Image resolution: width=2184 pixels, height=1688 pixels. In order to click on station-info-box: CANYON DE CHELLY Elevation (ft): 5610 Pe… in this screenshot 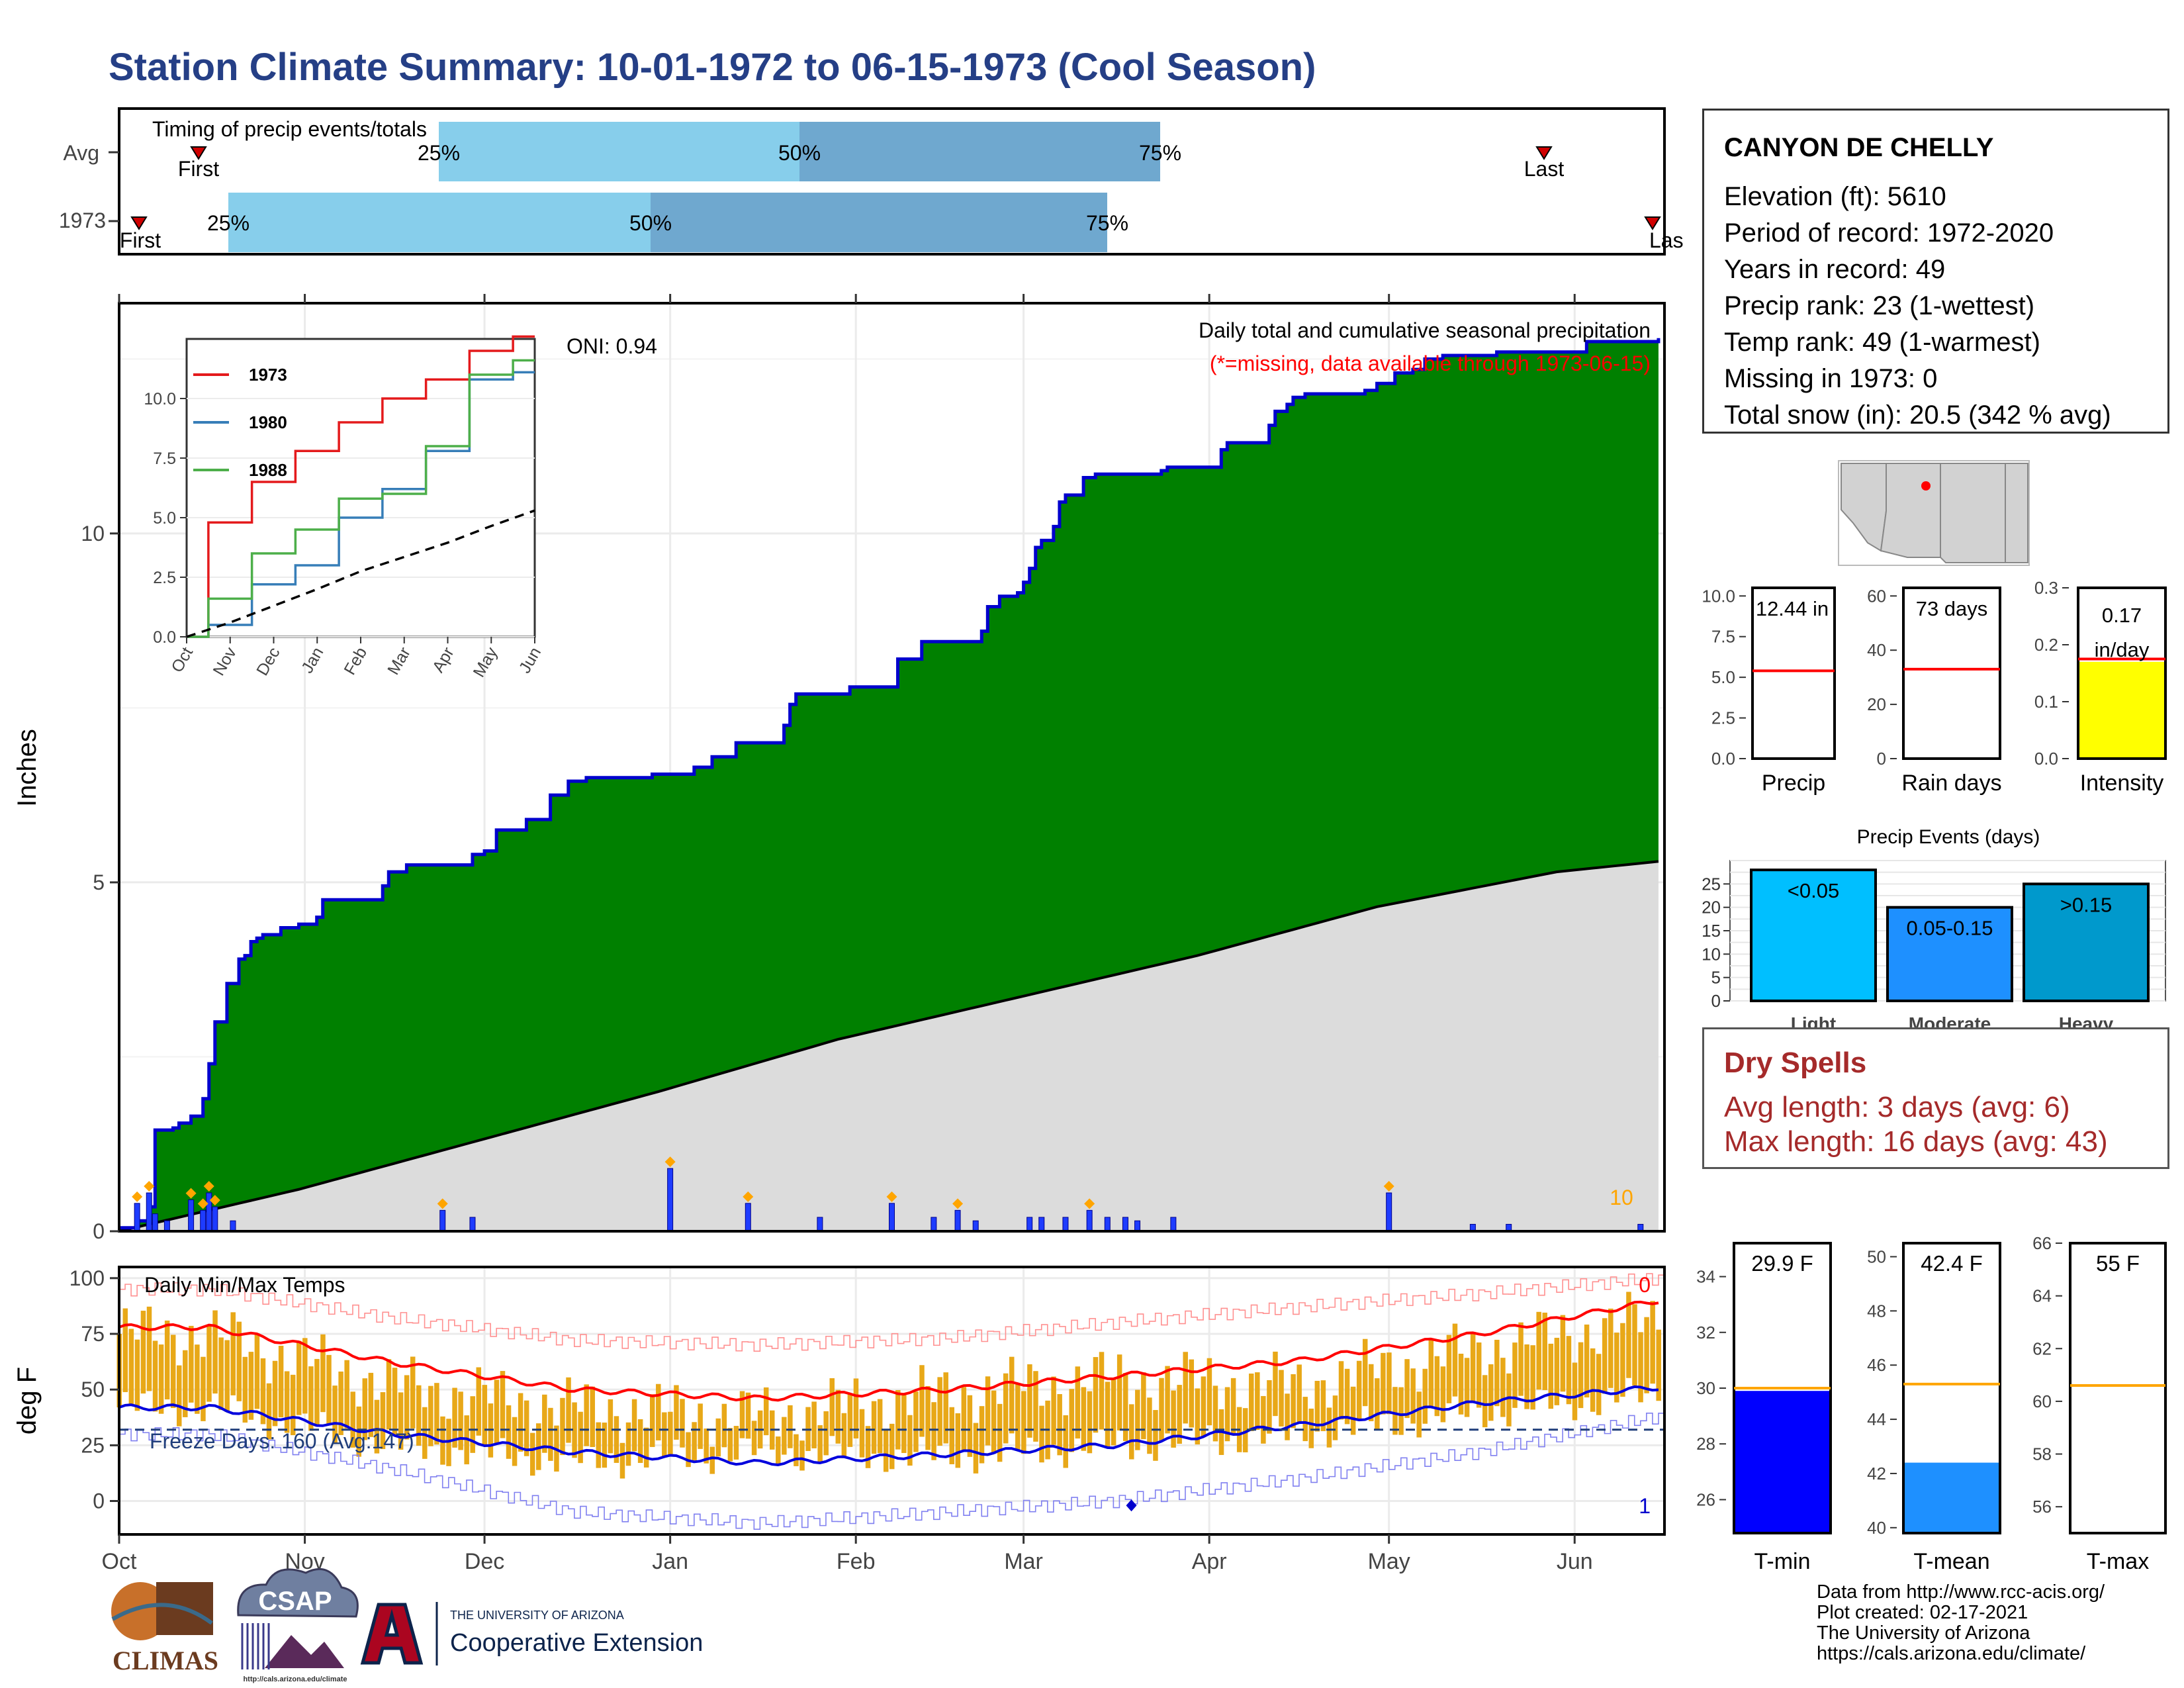, I will do `click(1935, 271)`.